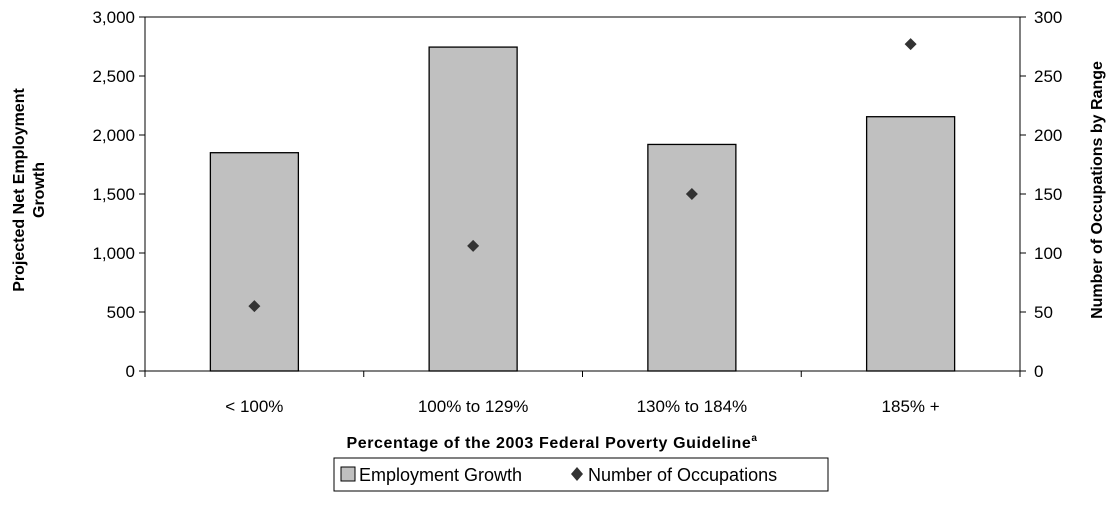 The image size is (1115, 508). Describe the element at coordinates (682, 475) in the screenshot. I see `legend-number-of-occupations: Number of Occupations` at that location.